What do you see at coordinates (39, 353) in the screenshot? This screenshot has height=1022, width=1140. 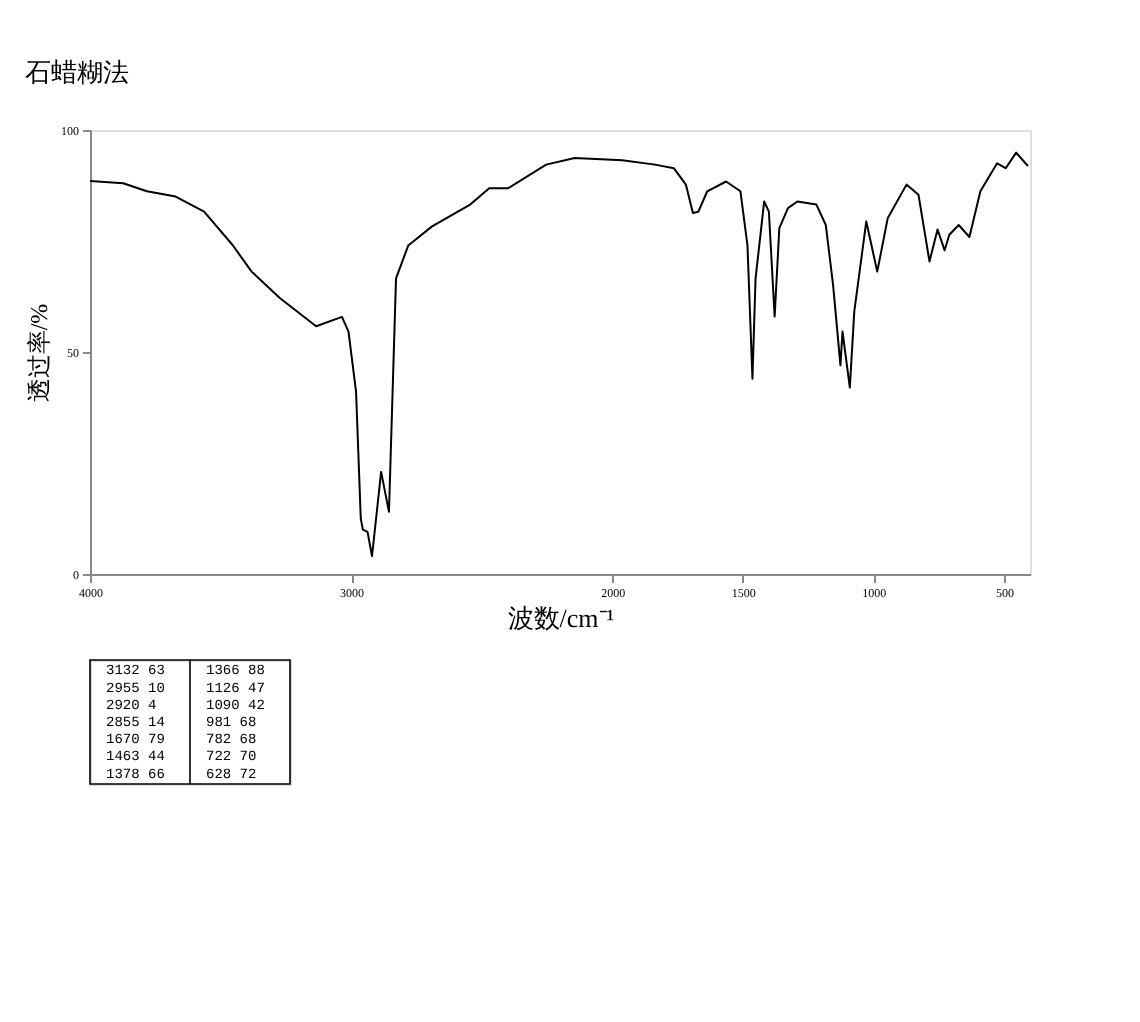 I see `y-axis-title: 透过率/%` at bounding box center [39, 353].